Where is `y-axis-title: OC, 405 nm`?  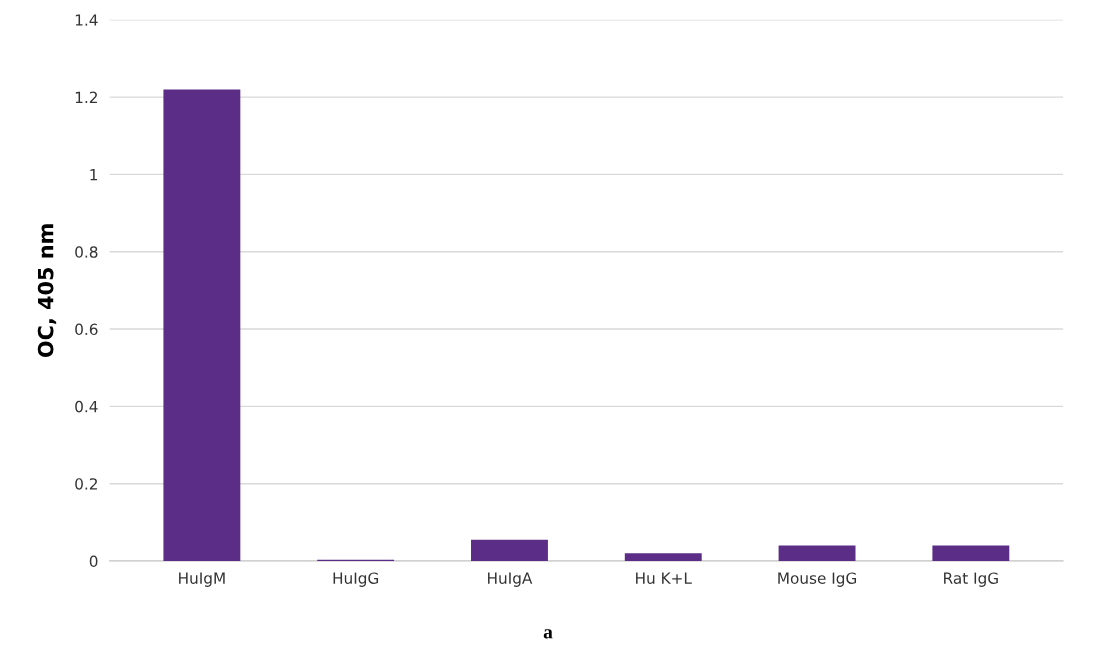
y-axis-title: OC, 405 nm is located at coordinates (47, 291).